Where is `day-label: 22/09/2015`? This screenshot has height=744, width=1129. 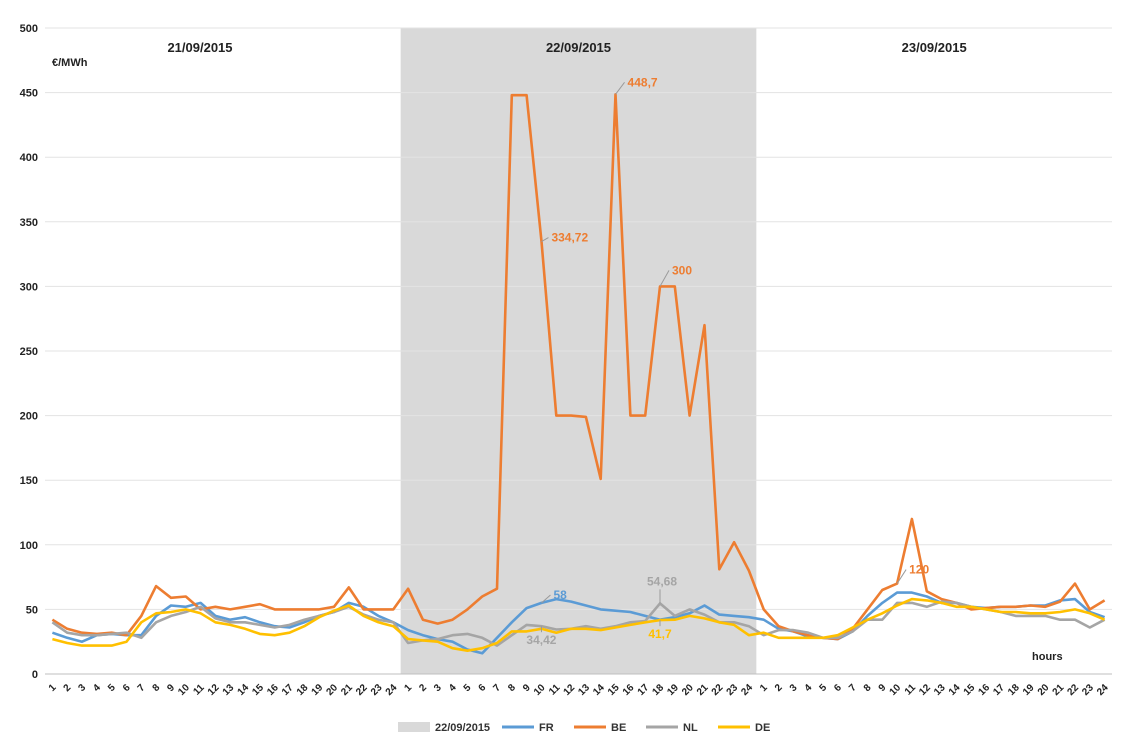 day-label: 22/09/2015 is located at coordinates (578, 47).